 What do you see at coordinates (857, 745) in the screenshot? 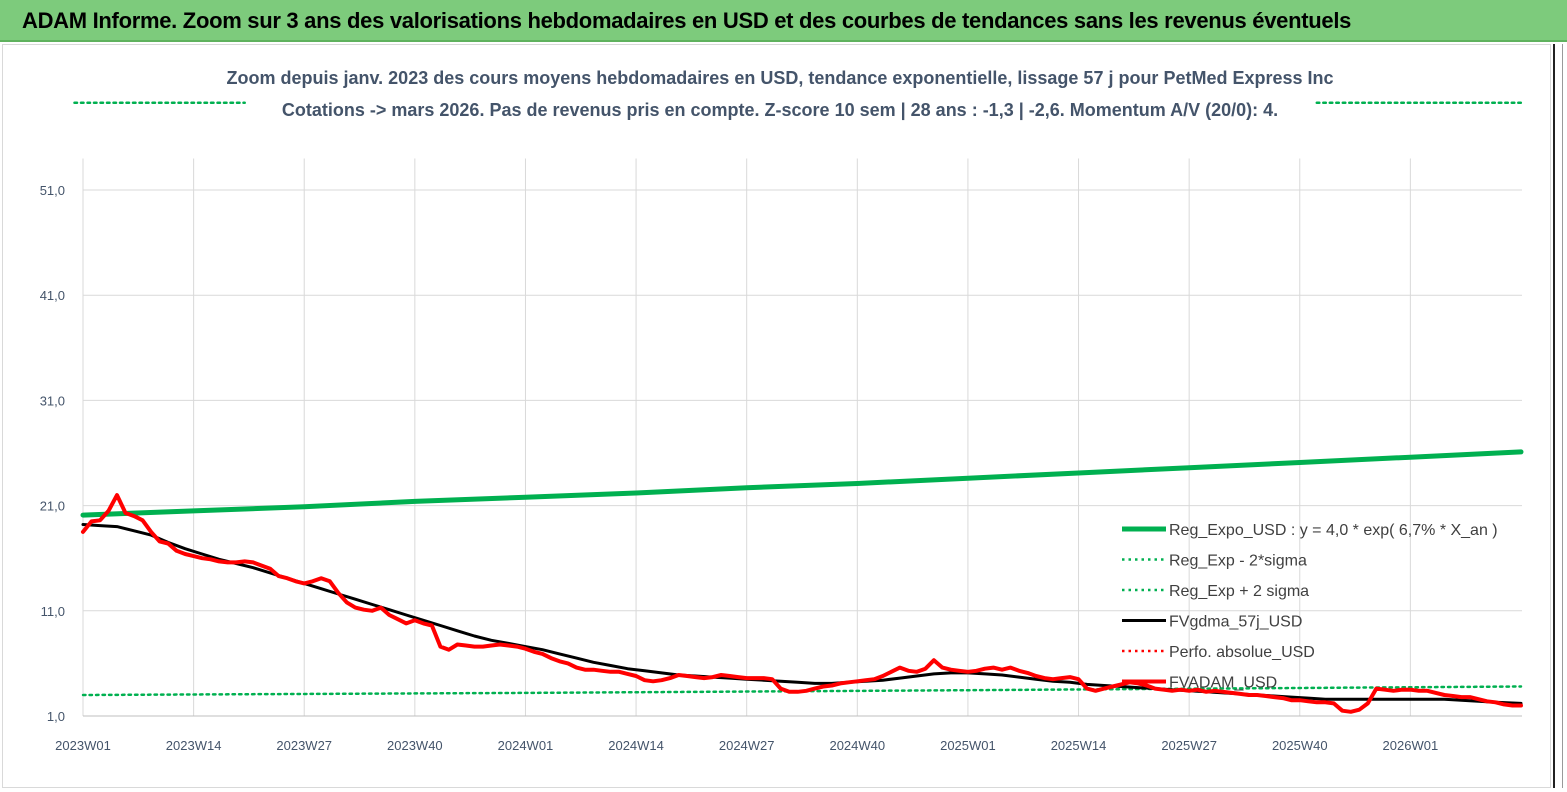
I see `x-tick-label: 2024W40` at bounding box center [857, 745].